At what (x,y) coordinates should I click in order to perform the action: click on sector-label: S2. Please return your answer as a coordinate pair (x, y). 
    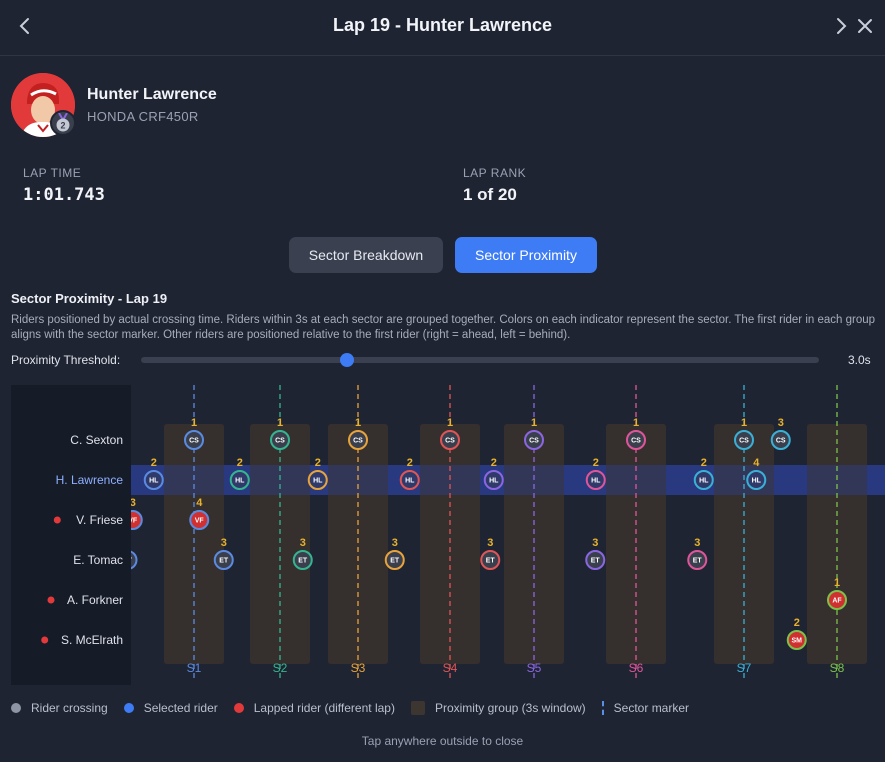
    Looking at the image, I should click on (280, 668).